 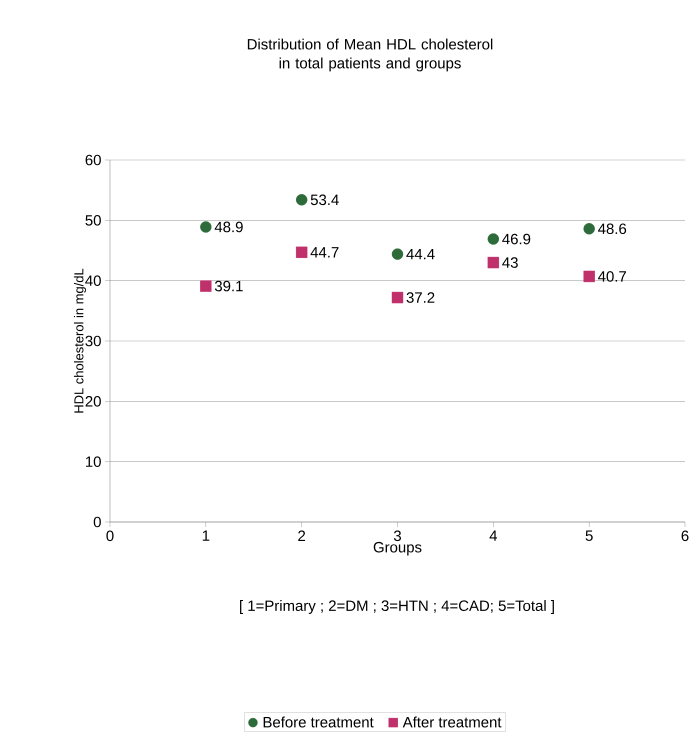 I want to click on text: [ 1=Primary ; 2=DM ; 3=HTN ; 4=CAD; 5=Total ], so click(x=397, y=607).